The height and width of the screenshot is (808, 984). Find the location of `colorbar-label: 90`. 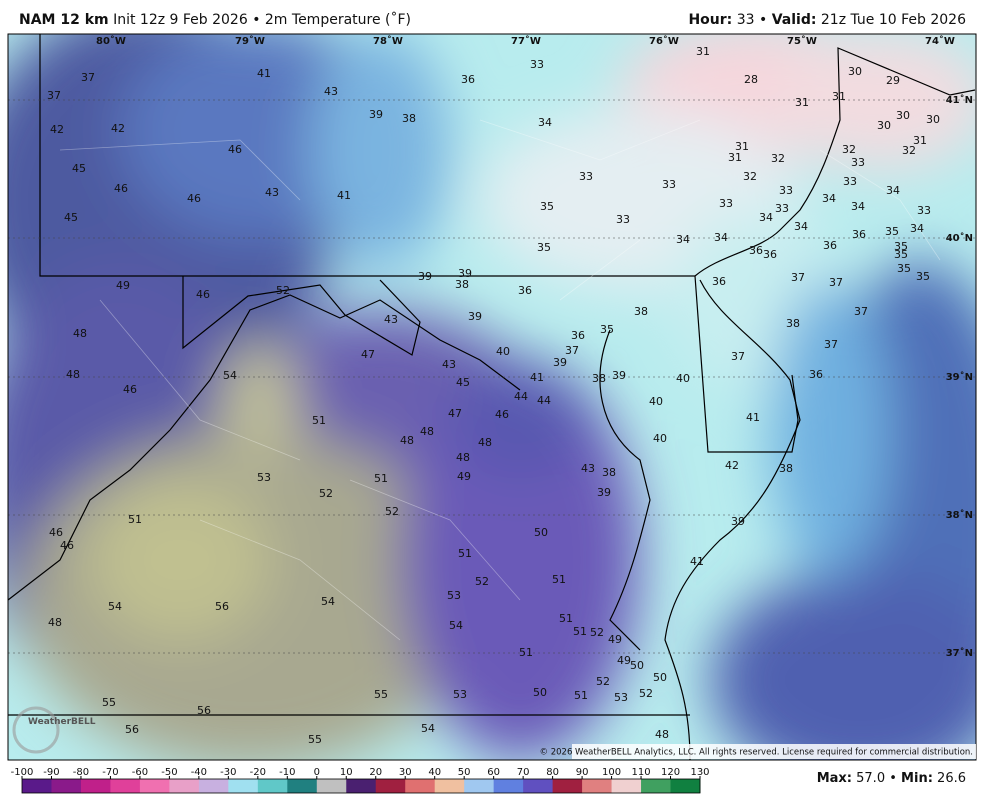

colorbar-label: 90 is located at coordinates (582, 772).